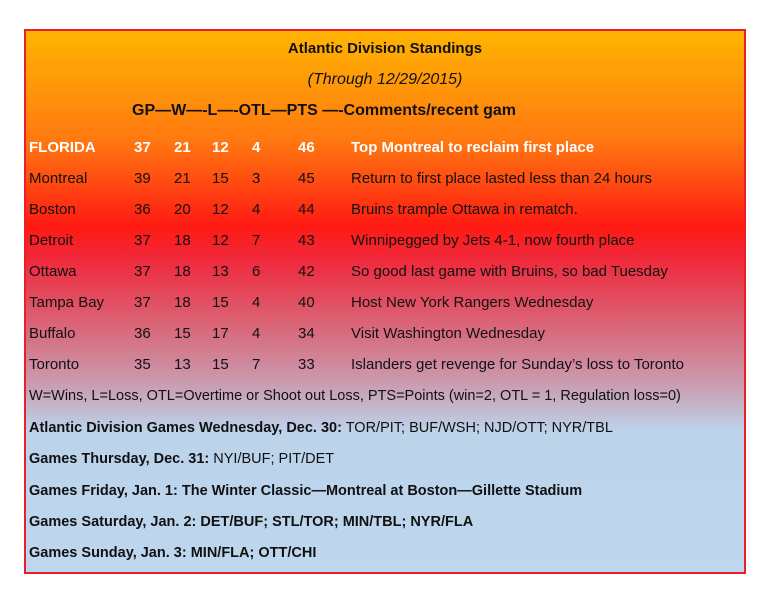 This screenshot has height=593, width=768. I want to click on games-label: Games Sunday, Jan. 3: MIN/FLA; OTT/CHI, so click(173, 553).